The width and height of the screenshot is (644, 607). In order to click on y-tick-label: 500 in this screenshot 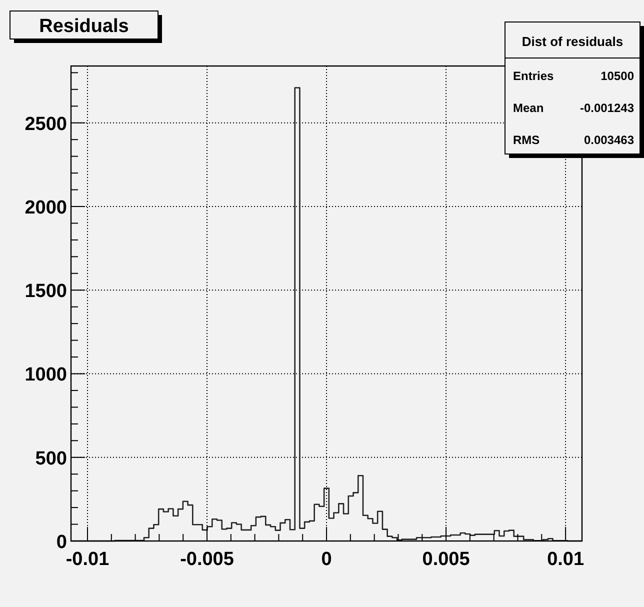, I will do `click(51, 459)`.